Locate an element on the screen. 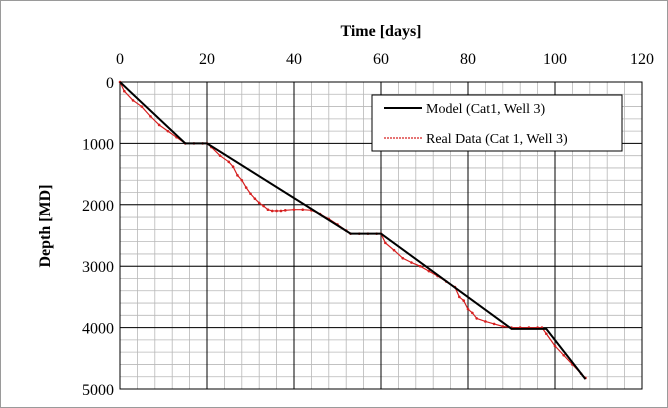 The height and width of the screenshot is (408, 668). legend-box is located at coordinates (497, 123).